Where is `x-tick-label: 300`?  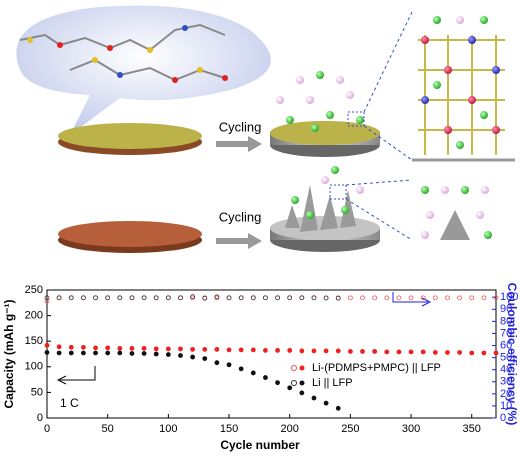 x-tick-label: 300 is located at coordinates (411, 429).